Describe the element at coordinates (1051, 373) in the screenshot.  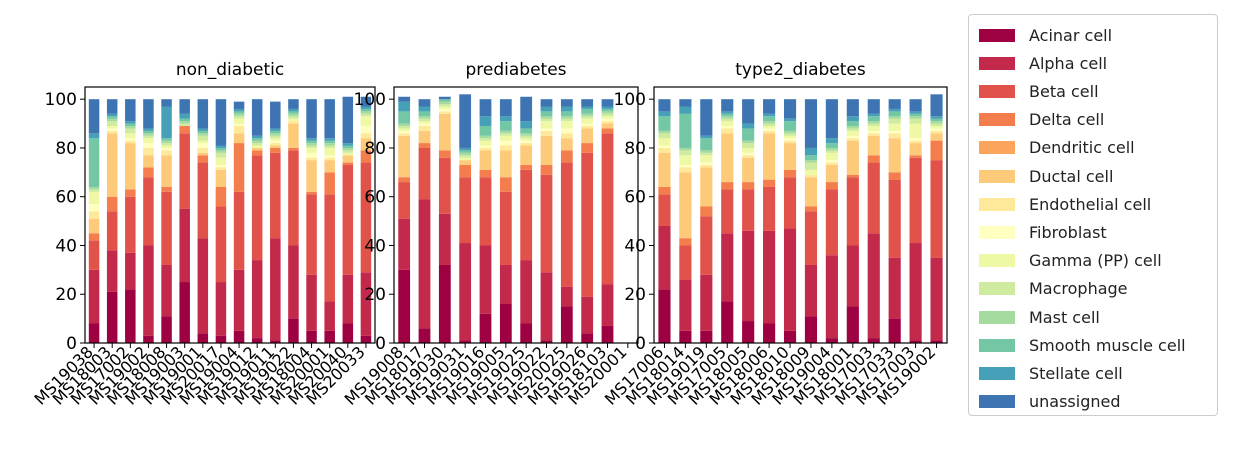
I see `legend-item: Stellate cell` at that location.